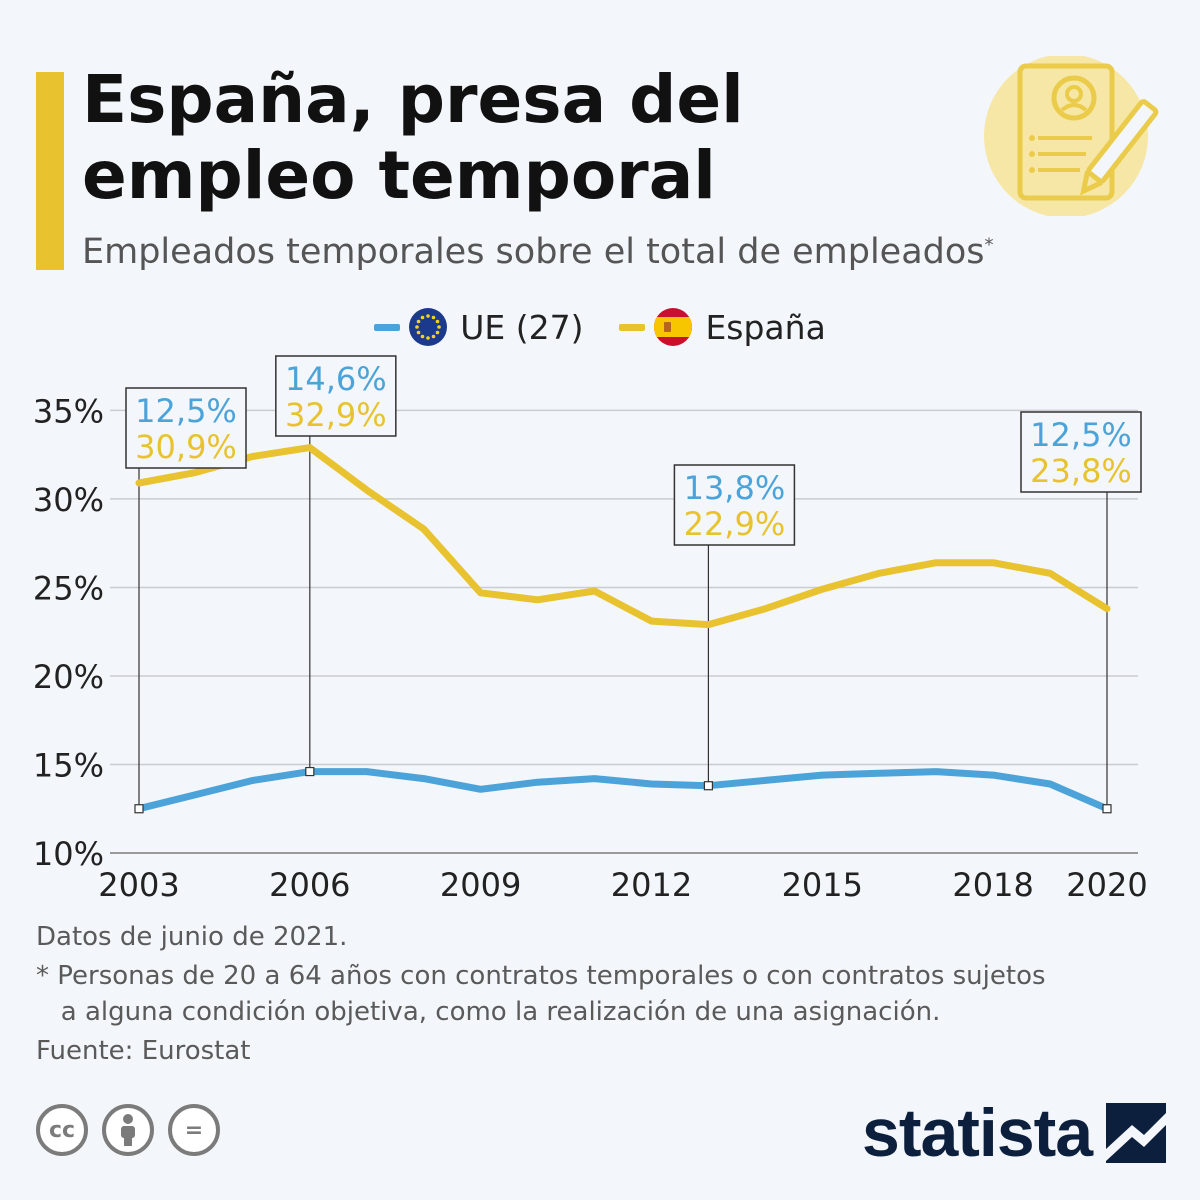 The width and height of the screenshot is (1200, 1200). I want to click on attribution-icon, so click(128, 1130).